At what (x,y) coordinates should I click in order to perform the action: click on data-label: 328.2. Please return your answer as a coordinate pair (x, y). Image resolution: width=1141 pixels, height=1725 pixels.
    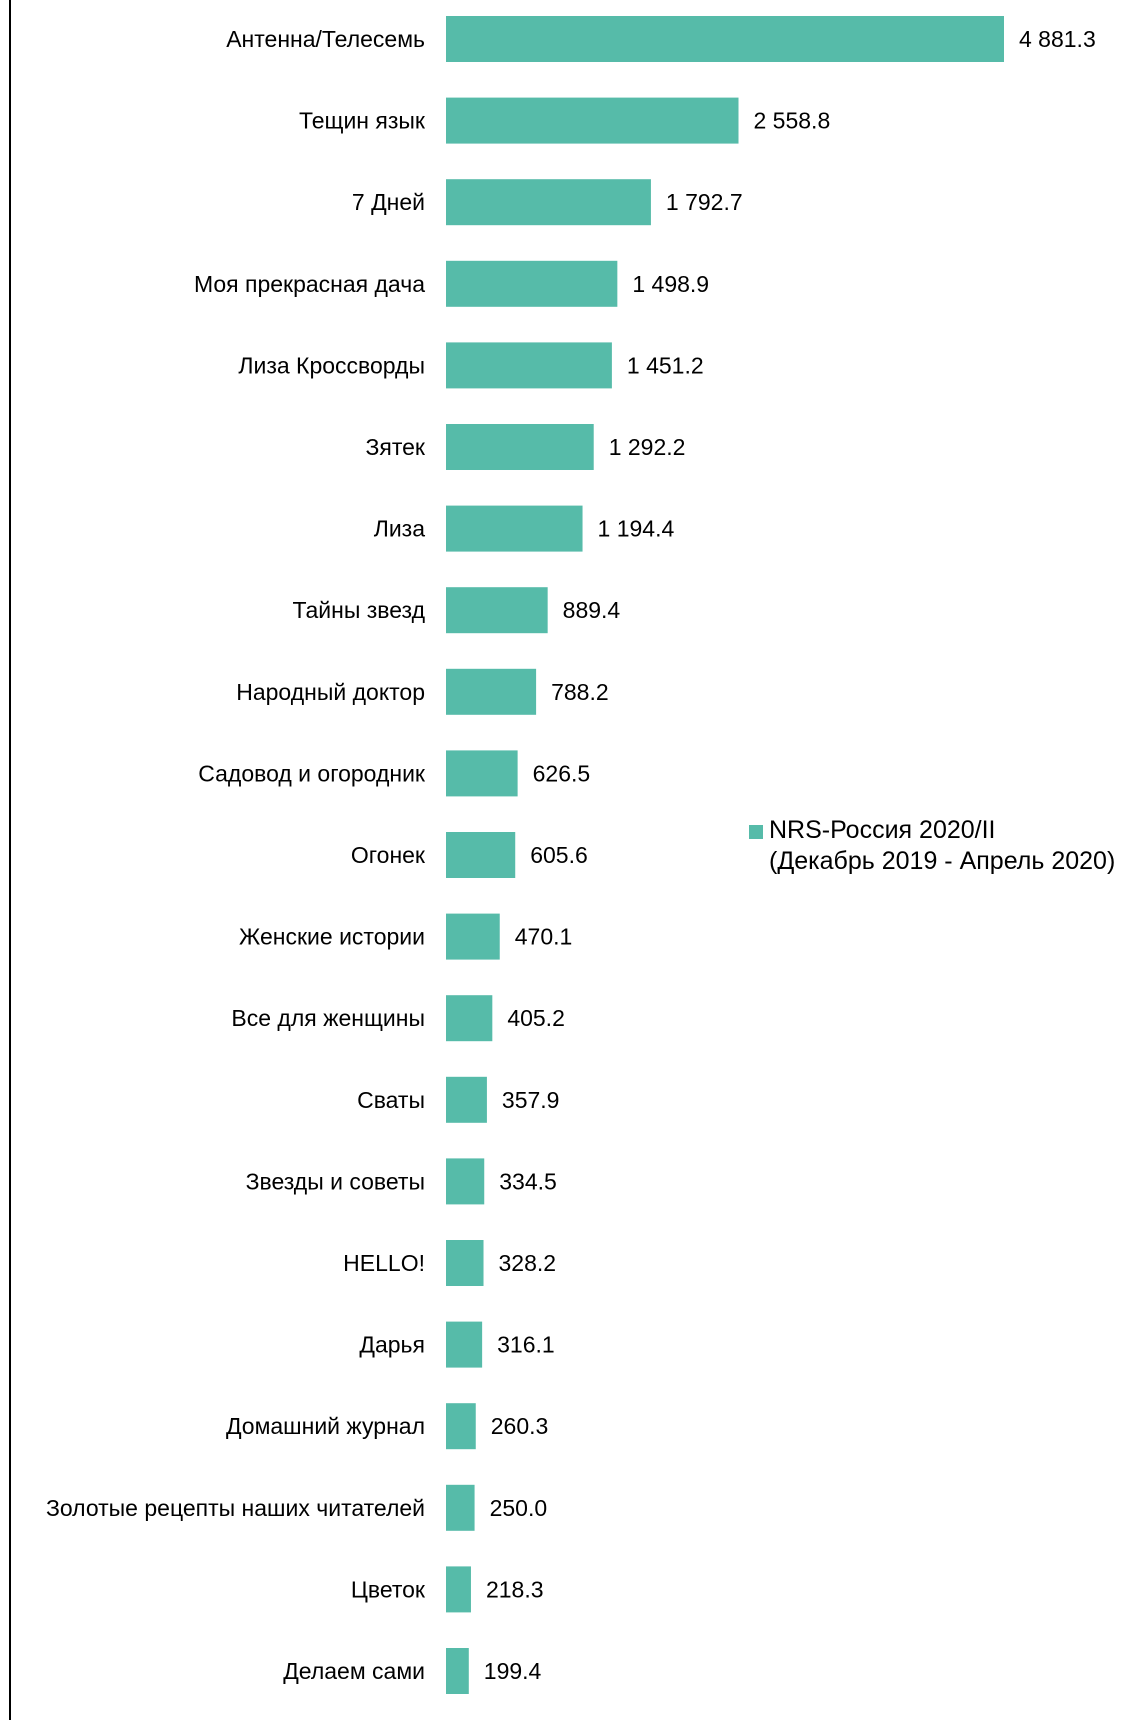
    Looking at the image, I should click on (528, 1263).